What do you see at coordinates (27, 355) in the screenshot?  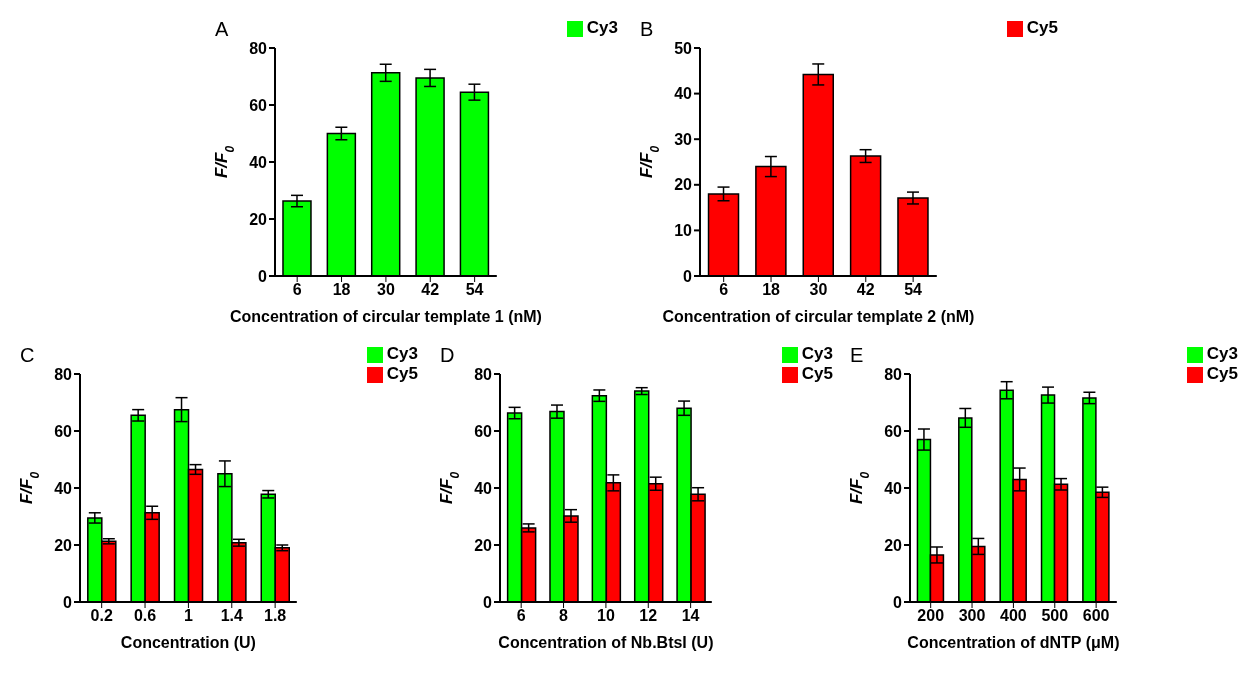 I see `chart-title: C` at bounding box center [27, 355].